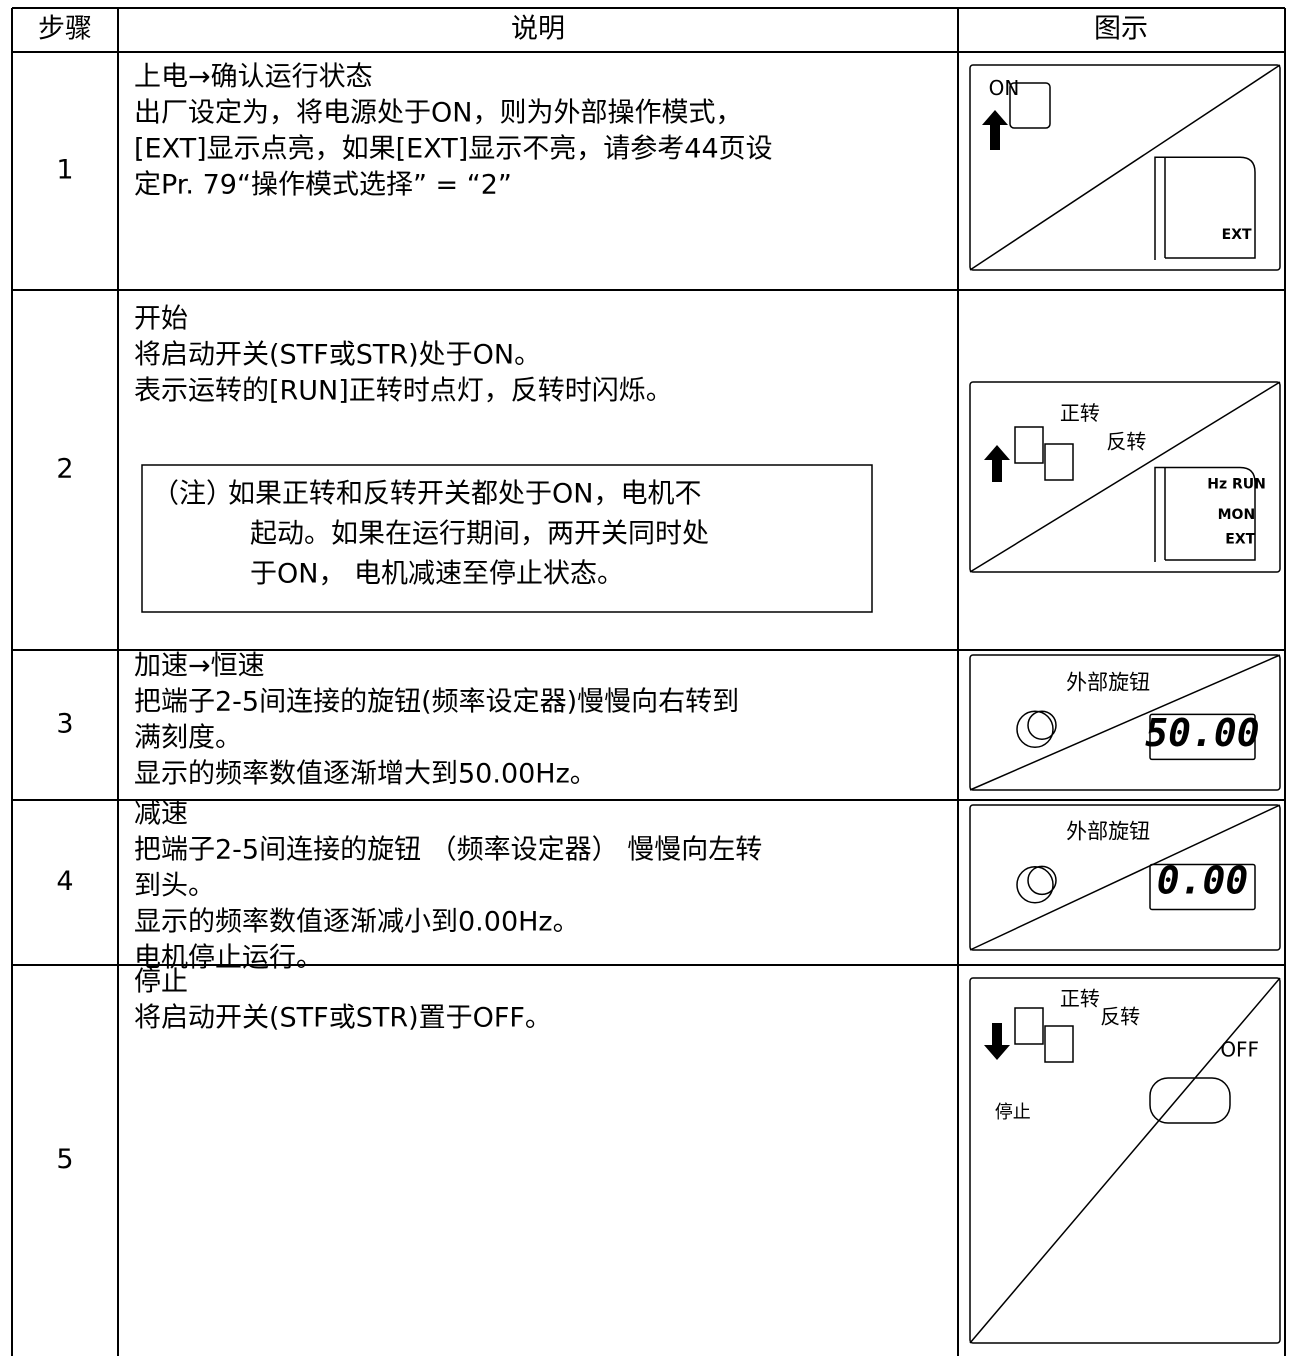 The image size is (1292, 1356). What do you see at coordinates (65, 29) in the screenshot?
I see `header-step: 步骤` at bounding box center [65, 29].